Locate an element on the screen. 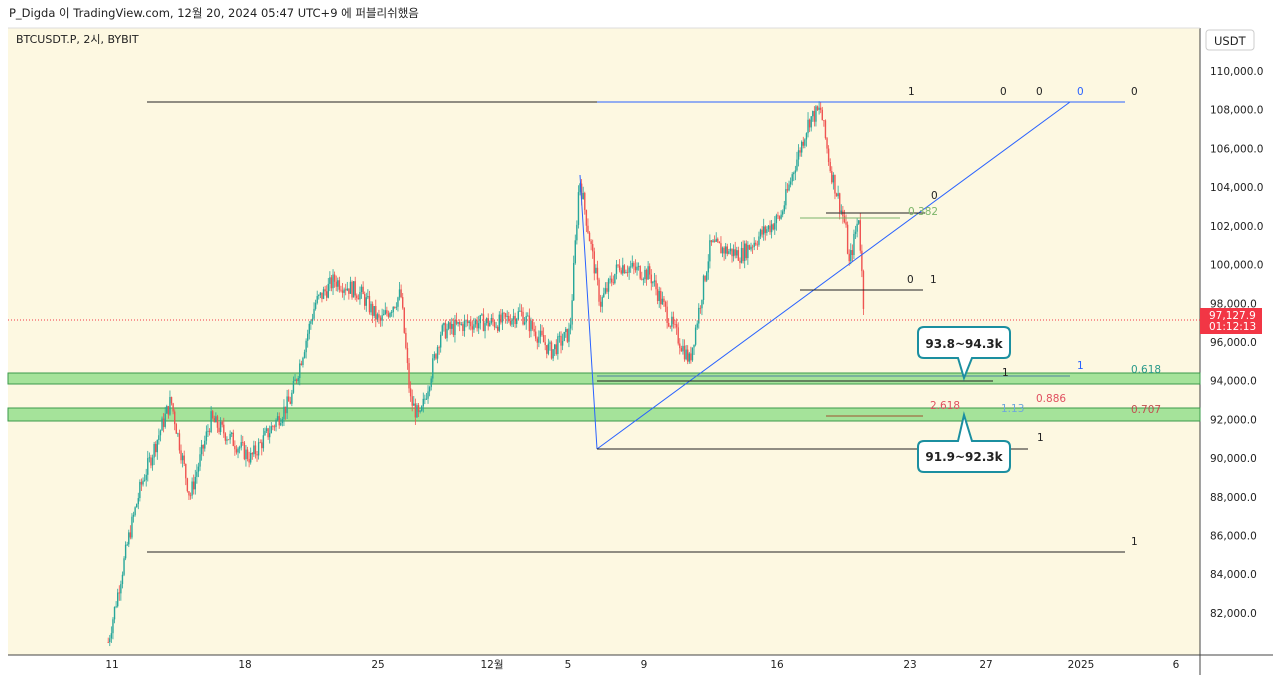 Image resolution: width=1273 pixels, height=683 pixels. price-tick-label: 90,000.0 is located at coordinates (1233, 459).